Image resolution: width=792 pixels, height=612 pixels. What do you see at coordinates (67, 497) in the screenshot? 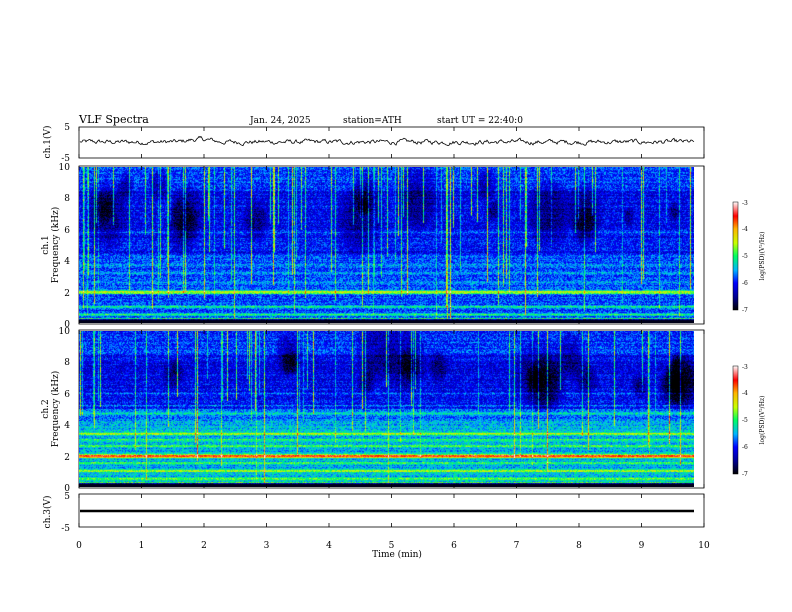
I see `ch3-ytick-top: 5` at bounding box center [67, 497].